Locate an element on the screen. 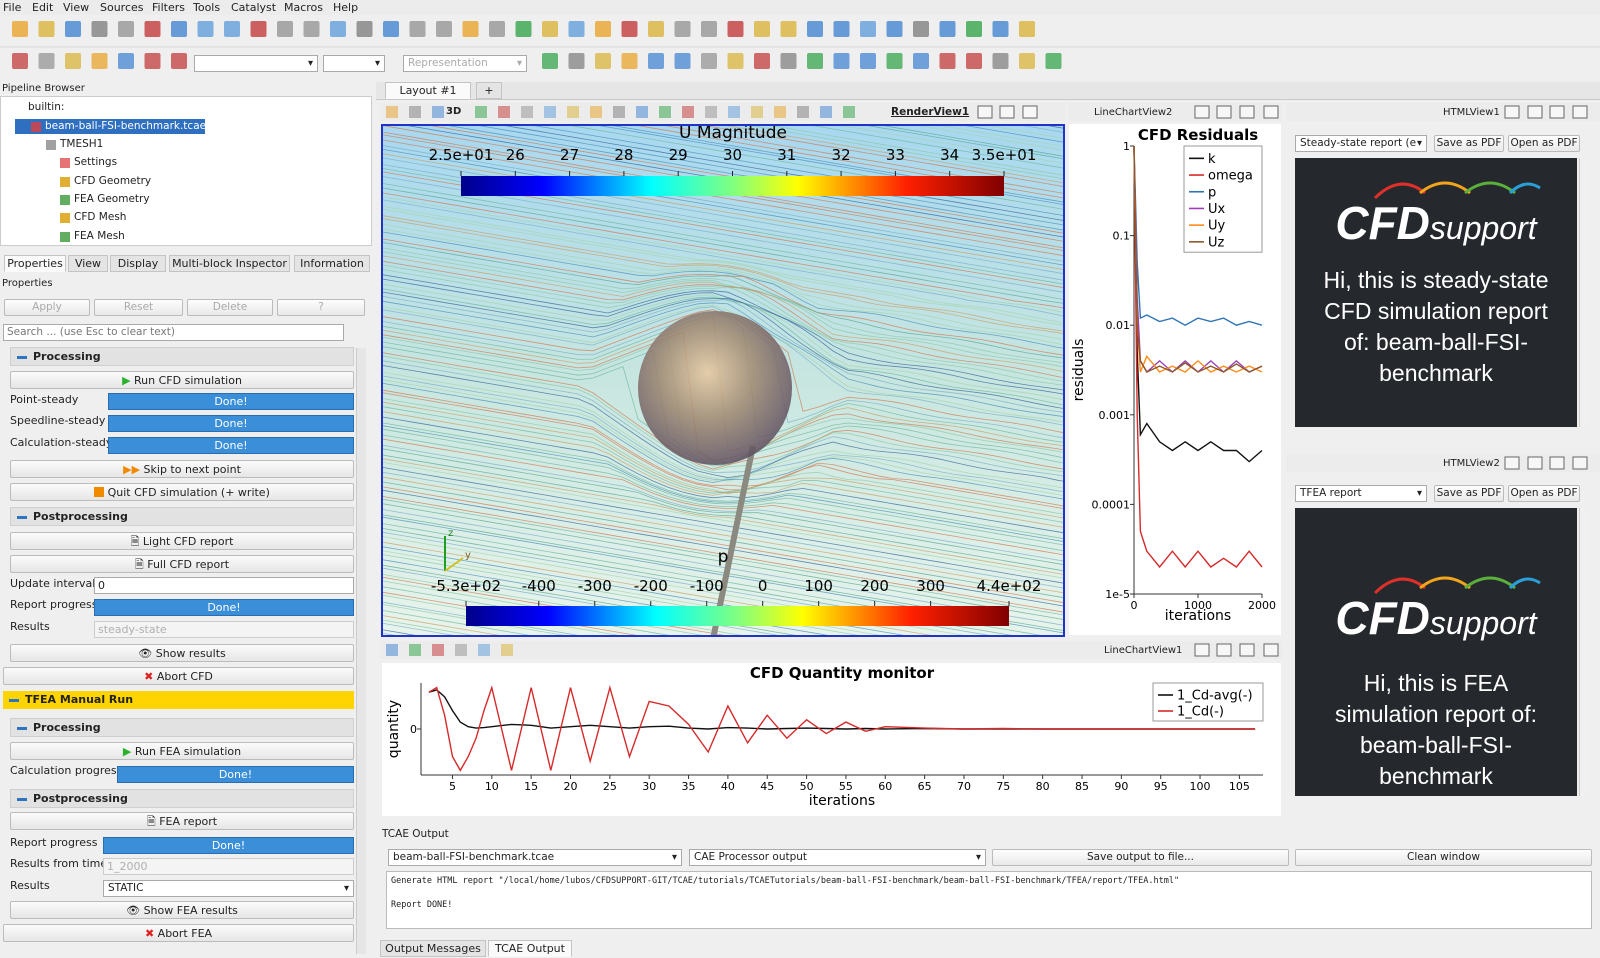 The width and height of the screenshot is (1600, 958). view-name: LineChartView1 is located at coordinates (1143, 650).